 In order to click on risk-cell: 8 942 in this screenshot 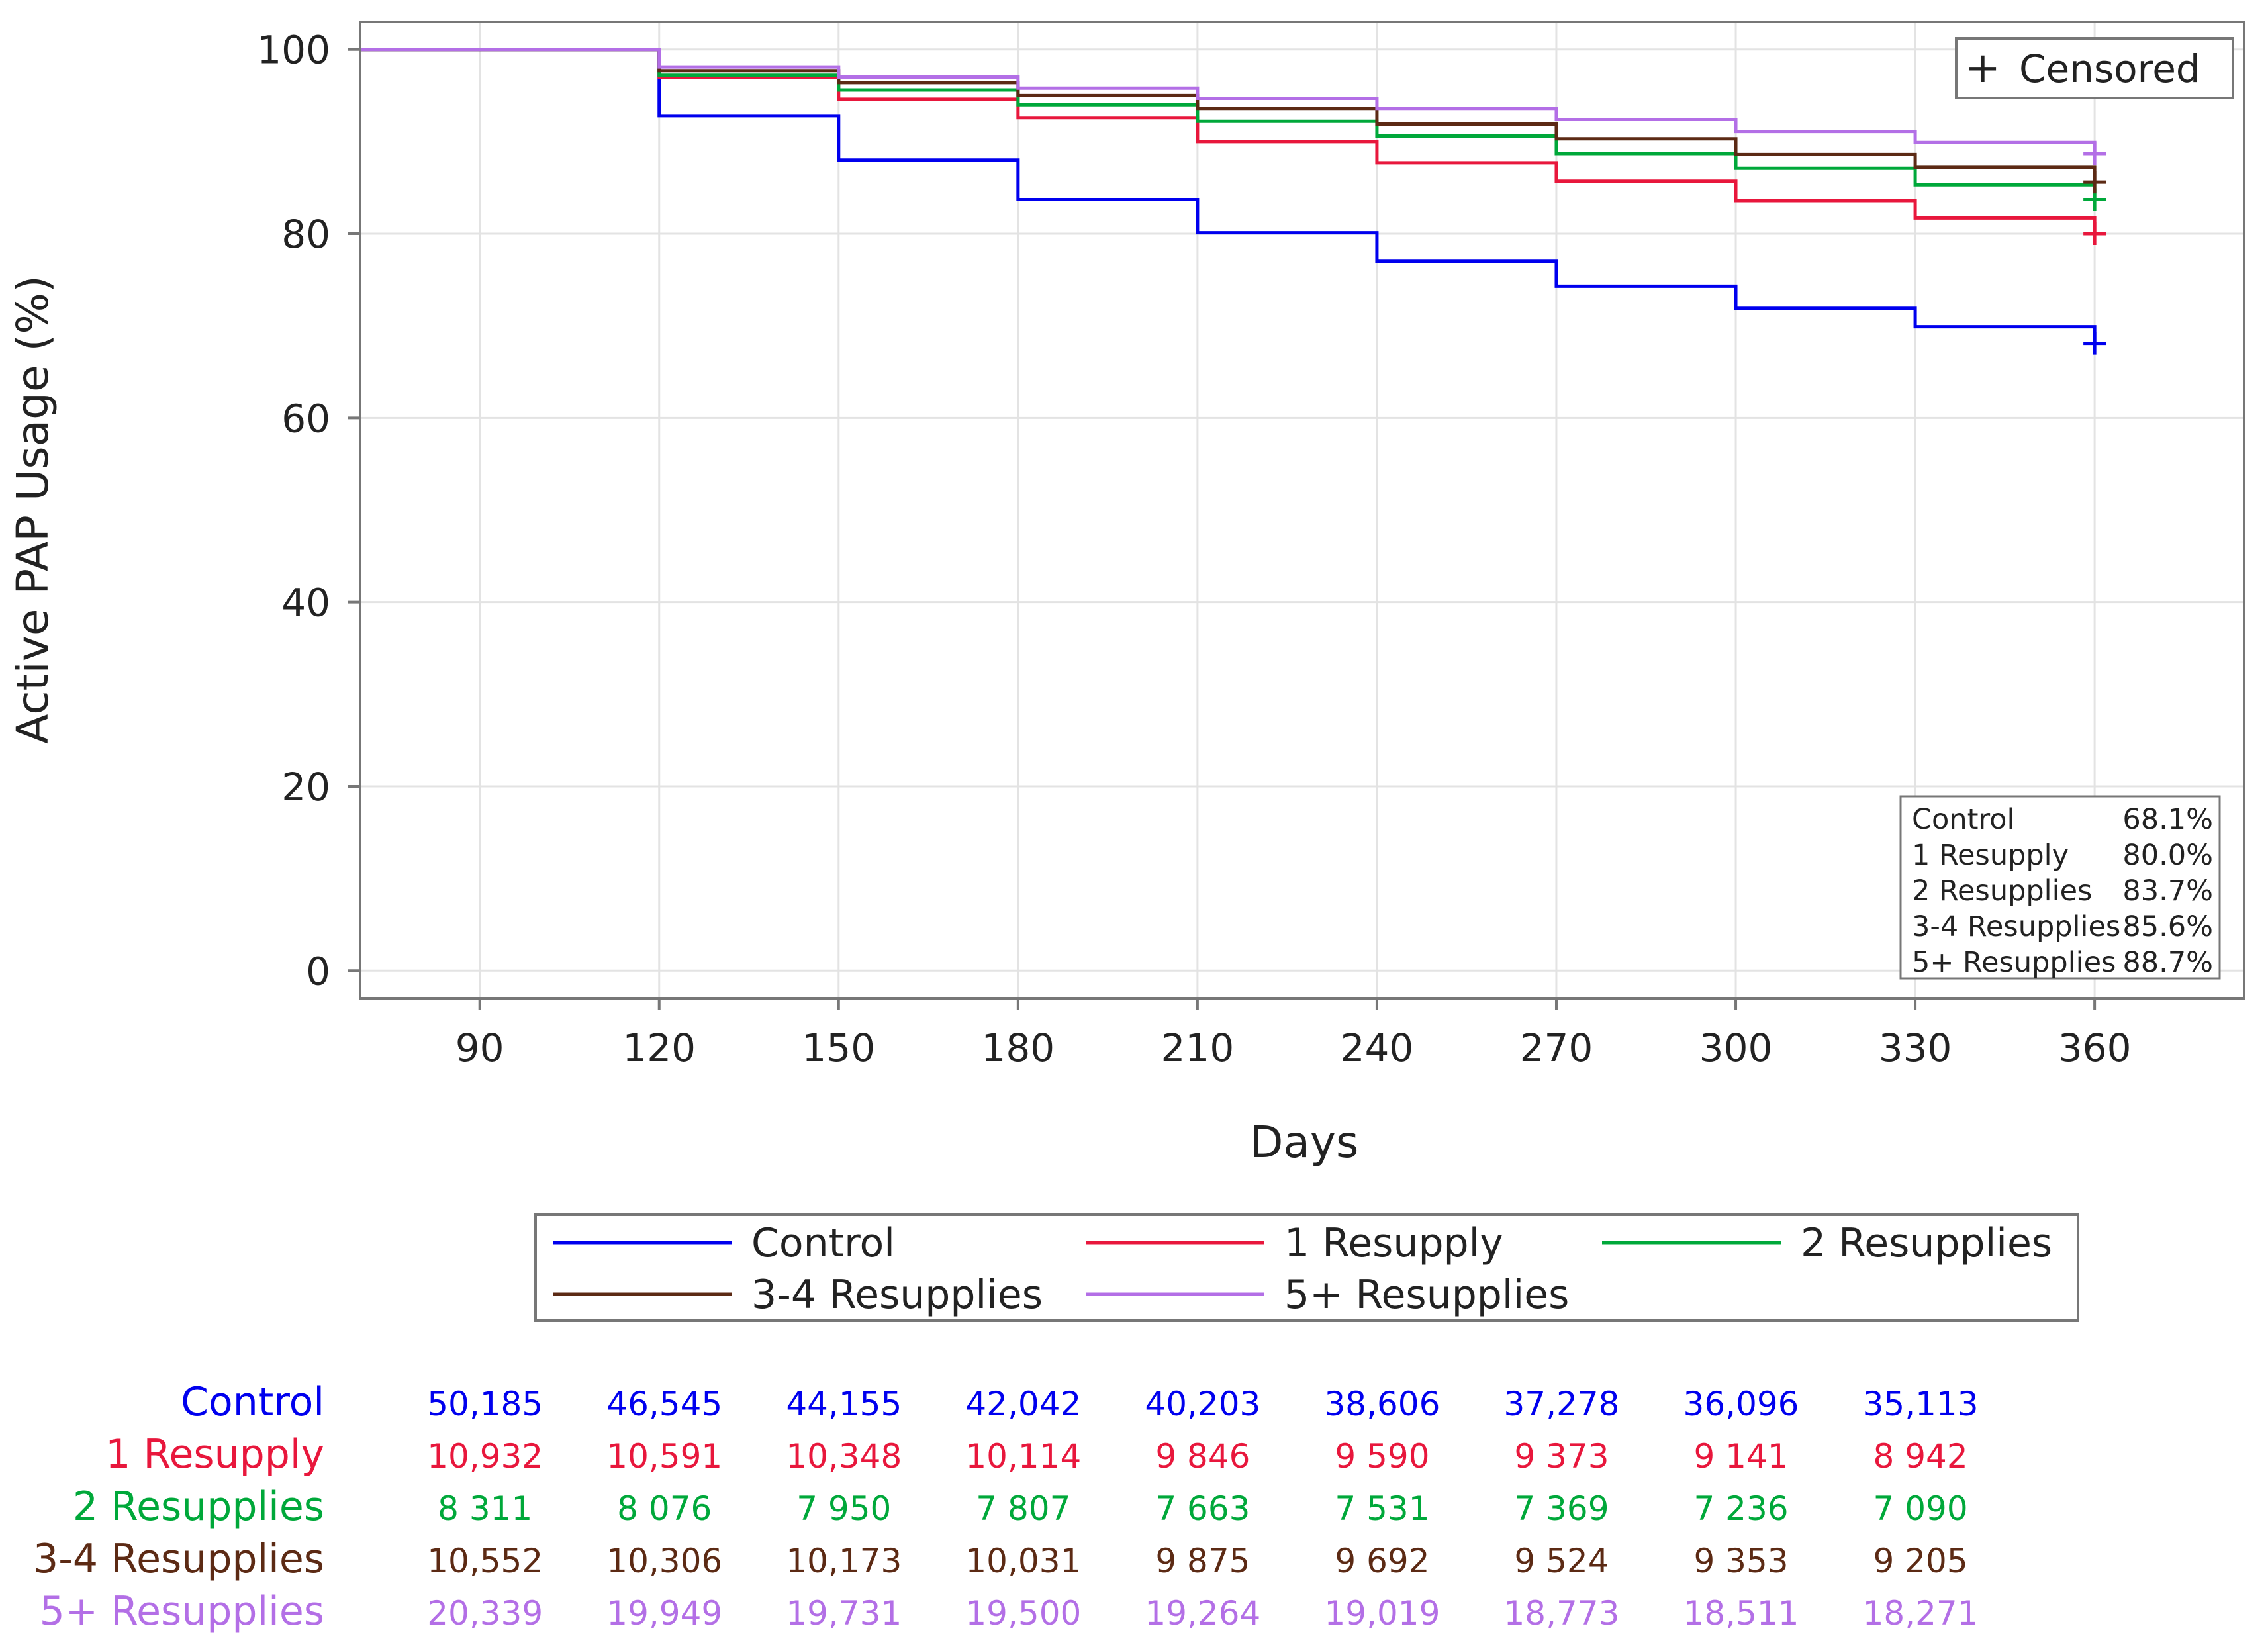, I will do `click(1921, 1456)`.